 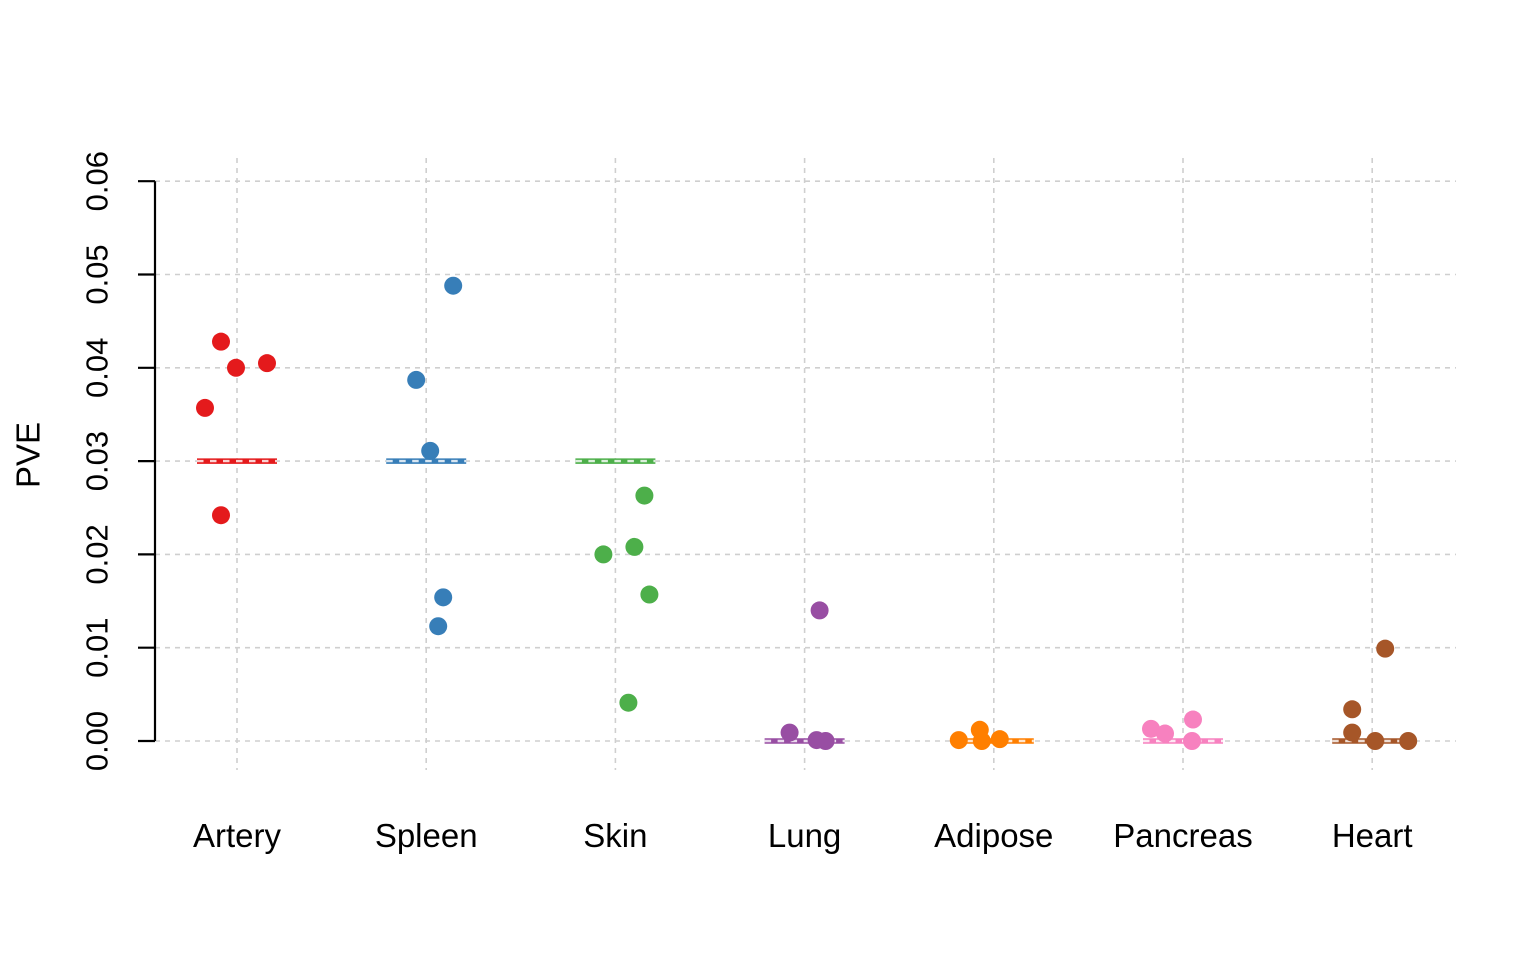 I want to click on category-label-spleen: Spleen, so click(x=426, y=835).